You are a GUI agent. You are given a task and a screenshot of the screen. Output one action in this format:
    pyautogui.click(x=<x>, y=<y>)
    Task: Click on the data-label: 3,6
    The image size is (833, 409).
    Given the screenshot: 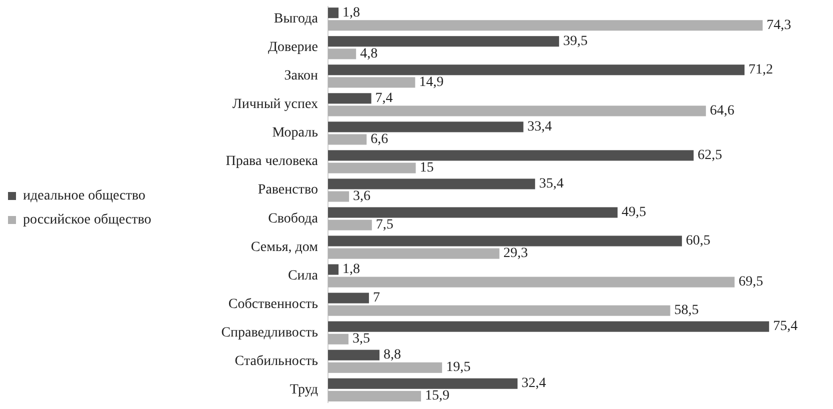 What is the action you would take?
    pyautogui.click(x=362, y=196)
    